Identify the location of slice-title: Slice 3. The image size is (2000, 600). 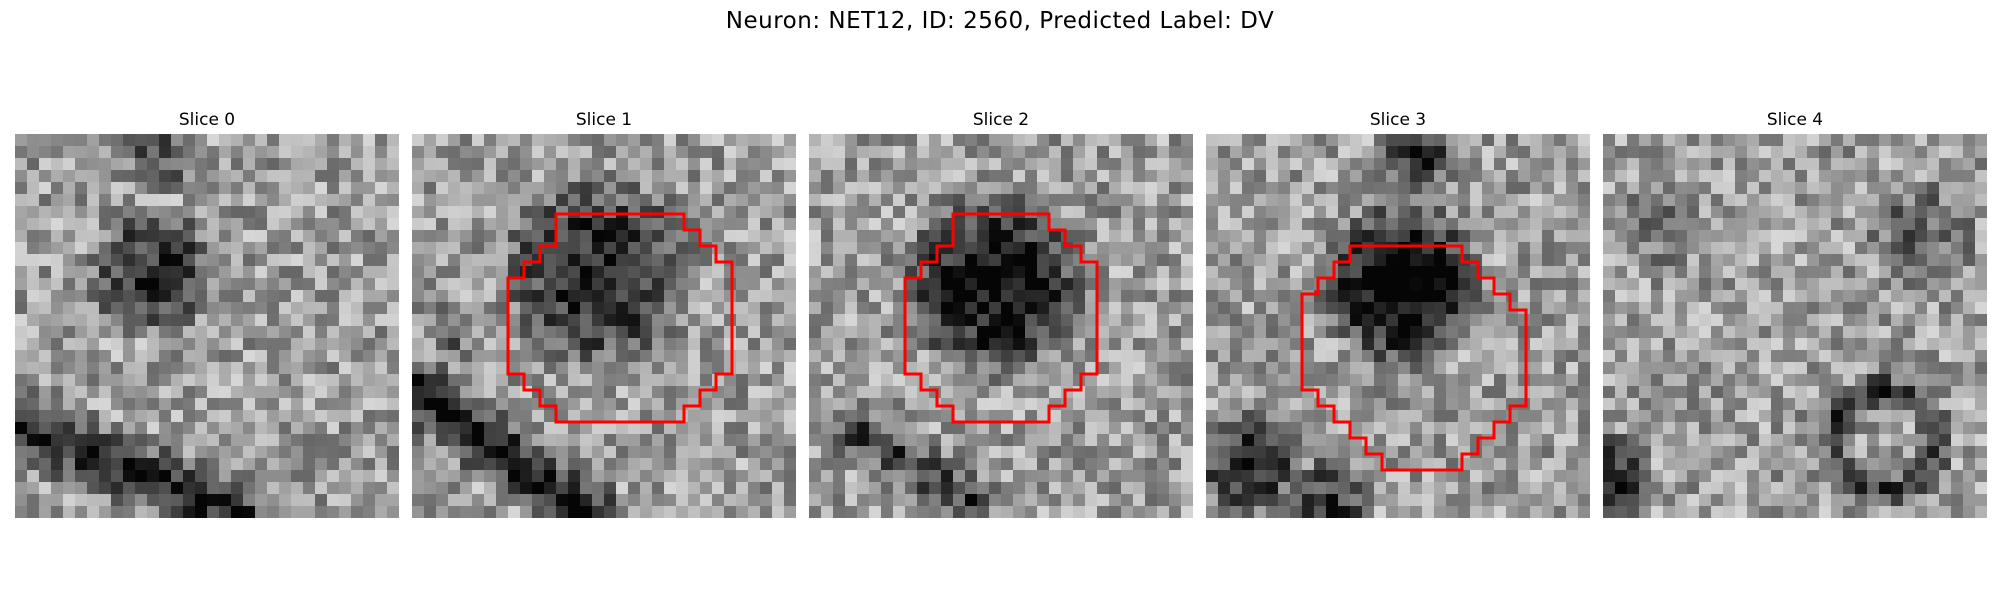
(1398, 120).